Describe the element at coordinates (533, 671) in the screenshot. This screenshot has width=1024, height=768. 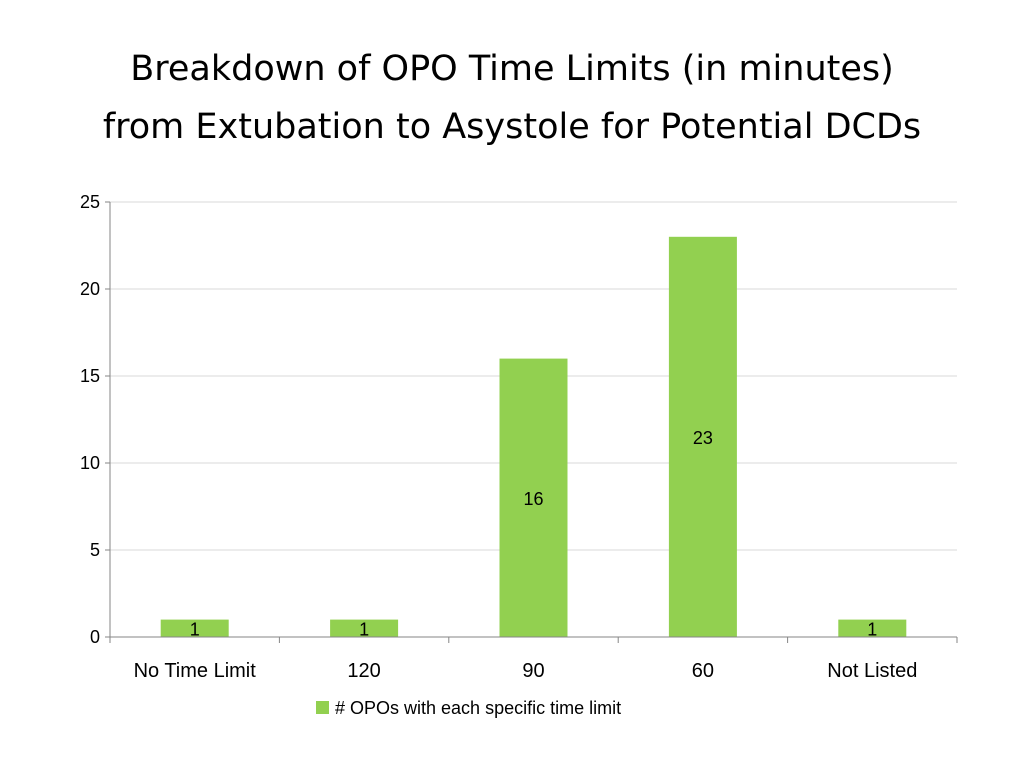
I see `x-tick-label: 90` at that location.